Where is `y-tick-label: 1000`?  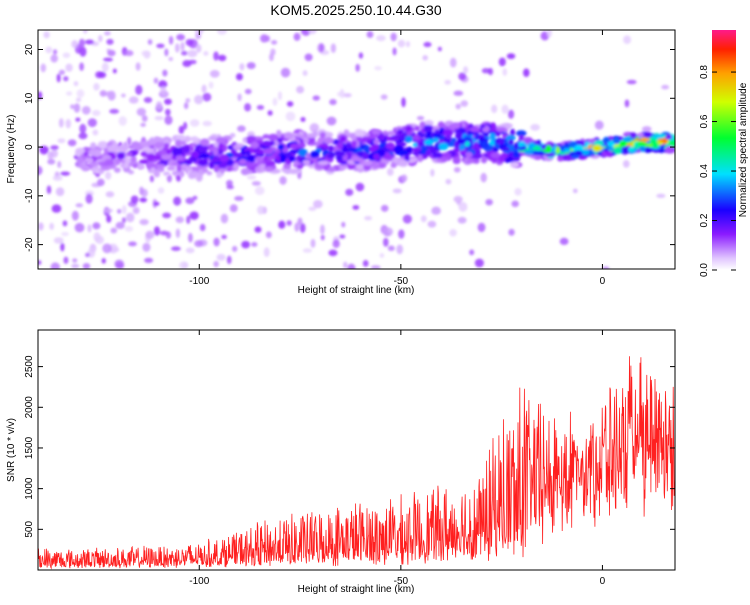
y-tick-label: 1000 is located at coordinates (29, 488).